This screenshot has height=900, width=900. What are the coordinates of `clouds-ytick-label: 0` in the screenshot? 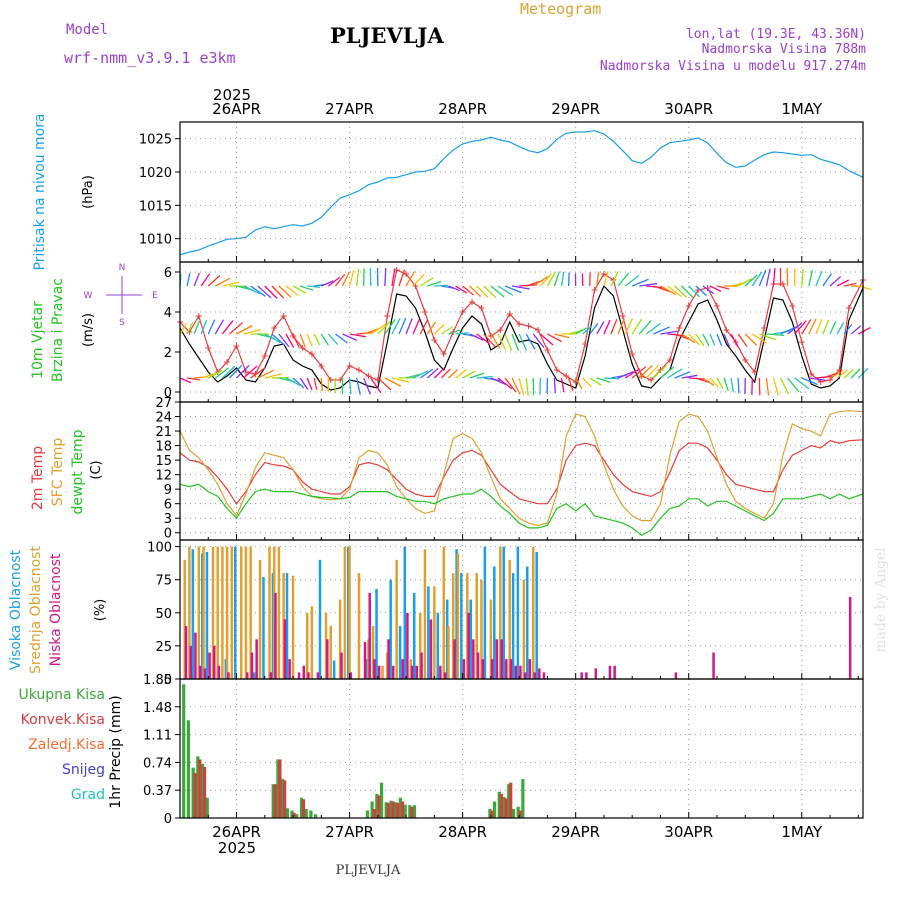 It's located at (168, 680).